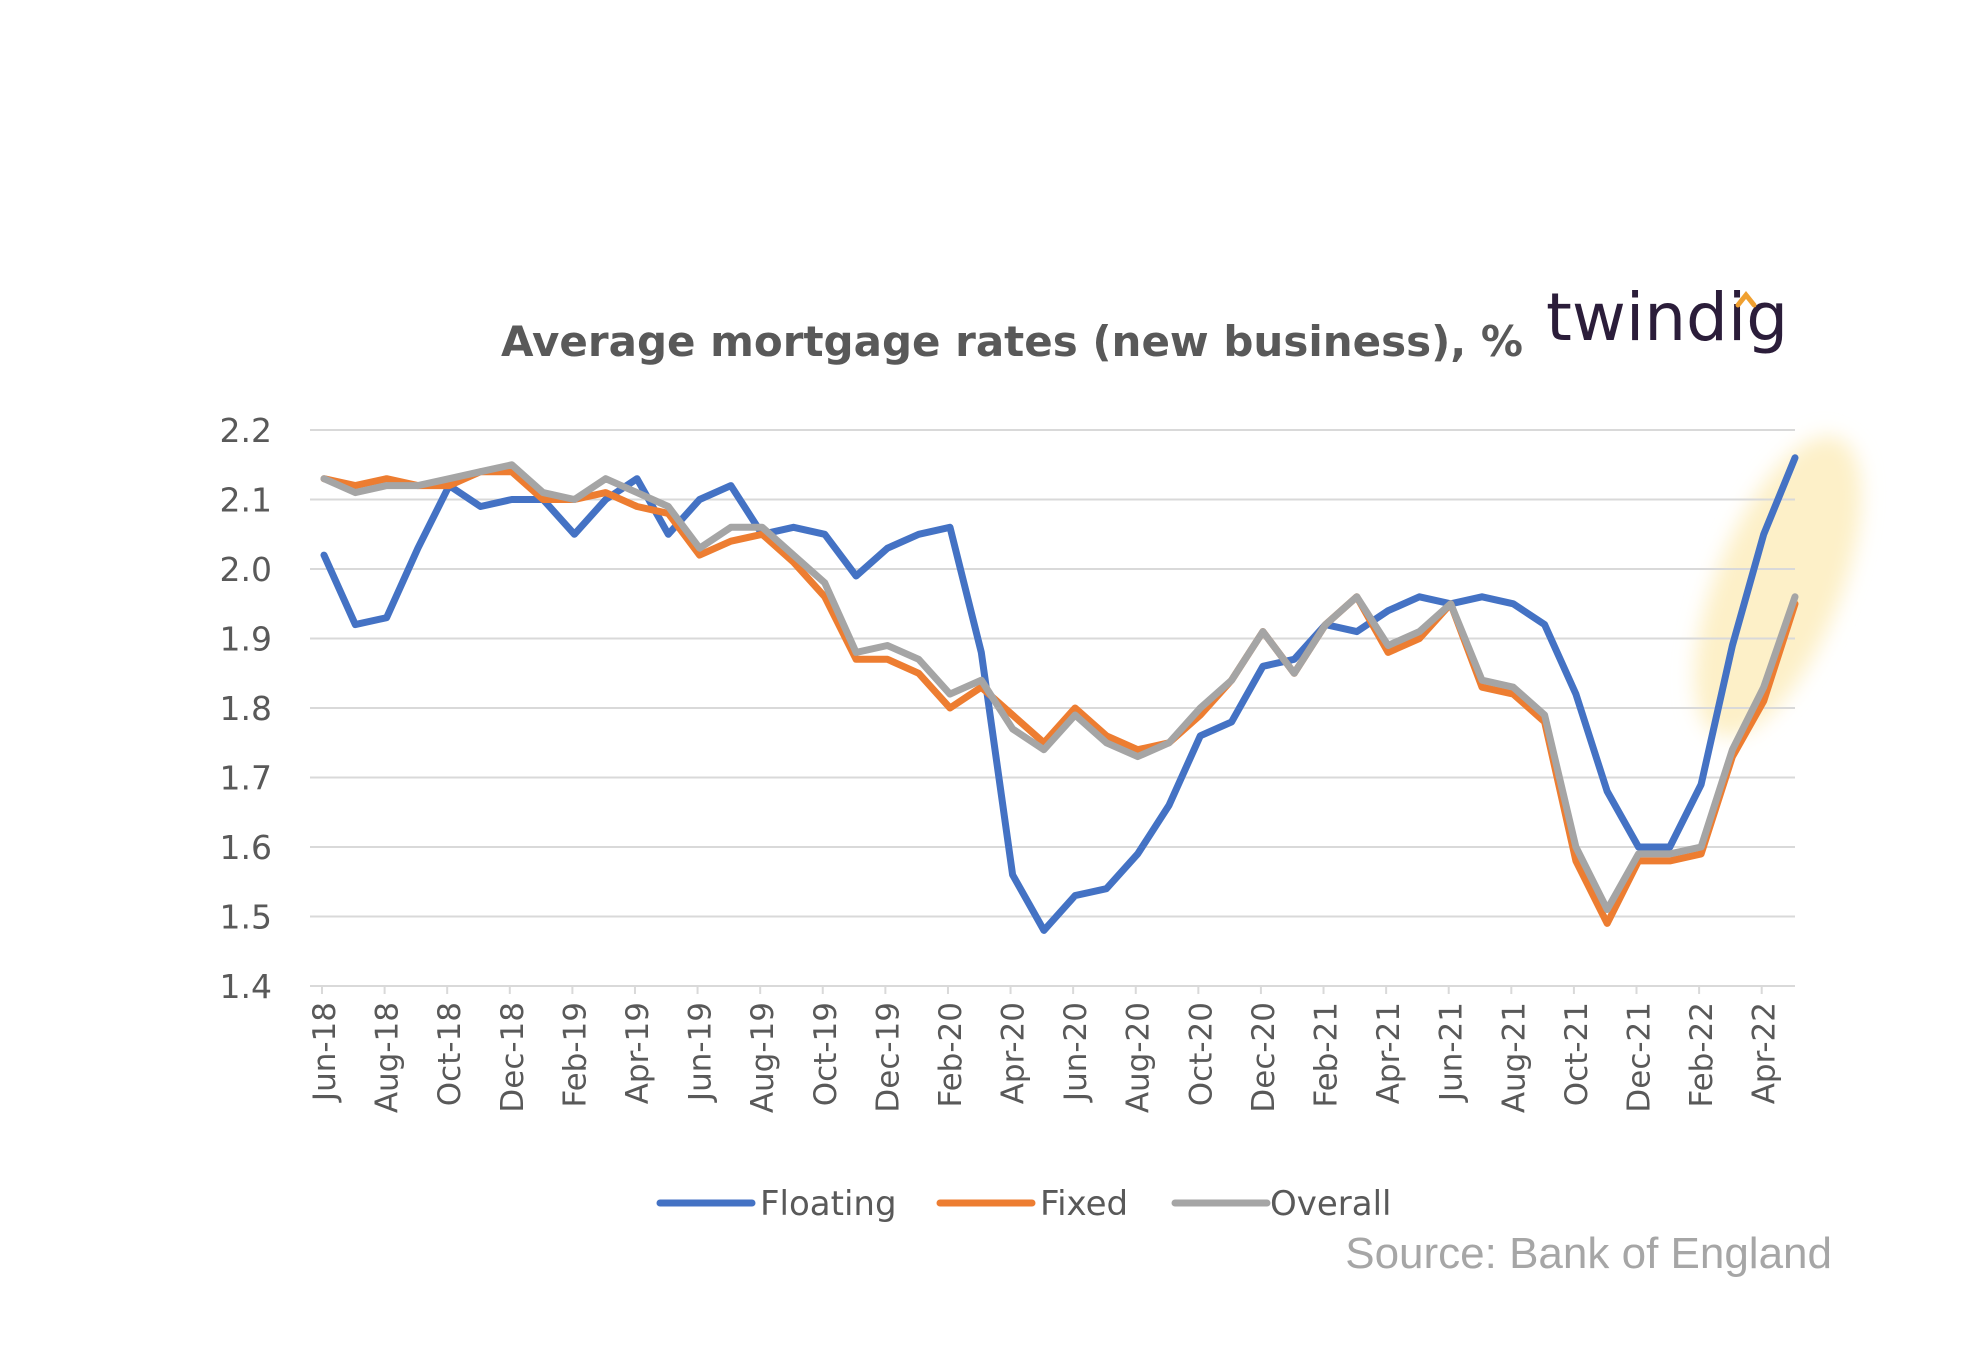 Image resolution: width=1984 pixels, height=1366 pixels. I want to click on twindig-logo-text: twindig, so click(1667, 317).